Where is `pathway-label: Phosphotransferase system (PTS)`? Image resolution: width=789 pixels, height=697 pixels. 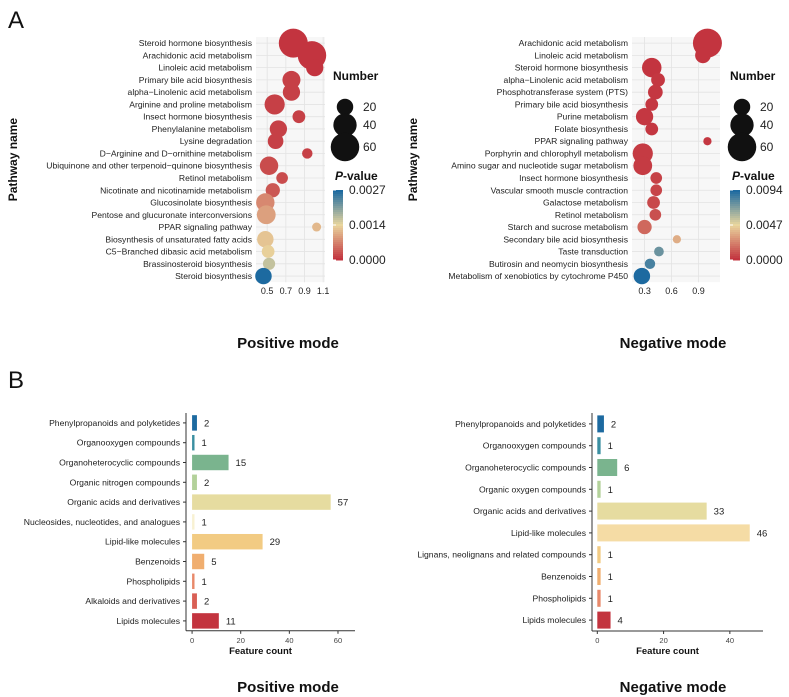
pathway-label: Phosphotransferase system (PTS) is located at coordinates (562, 92).